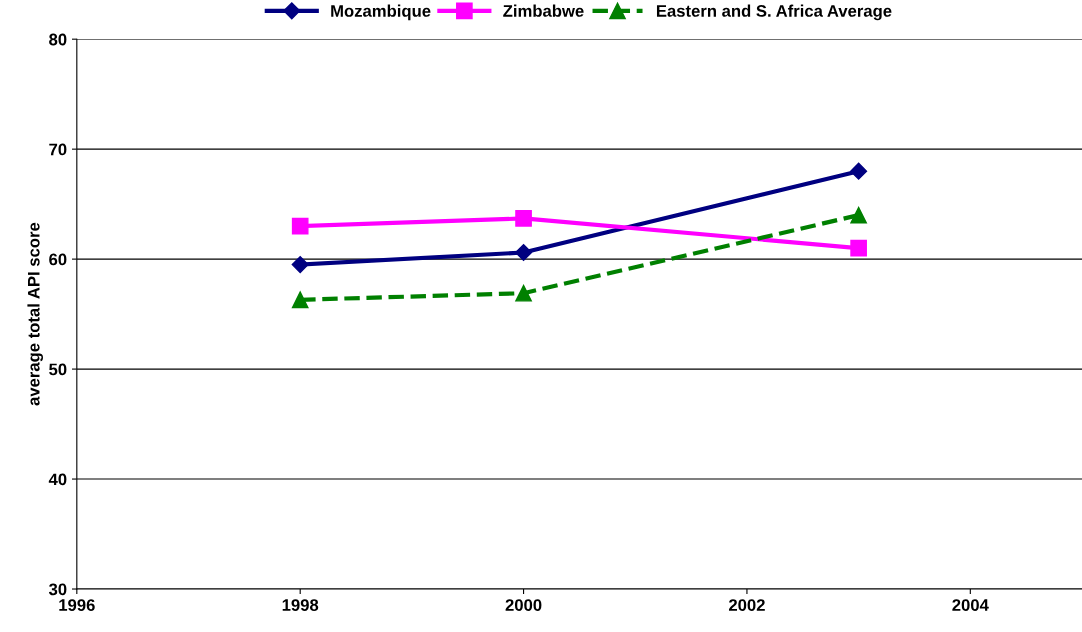  I want to click on y-tick-label: 60, so click(58, 259).